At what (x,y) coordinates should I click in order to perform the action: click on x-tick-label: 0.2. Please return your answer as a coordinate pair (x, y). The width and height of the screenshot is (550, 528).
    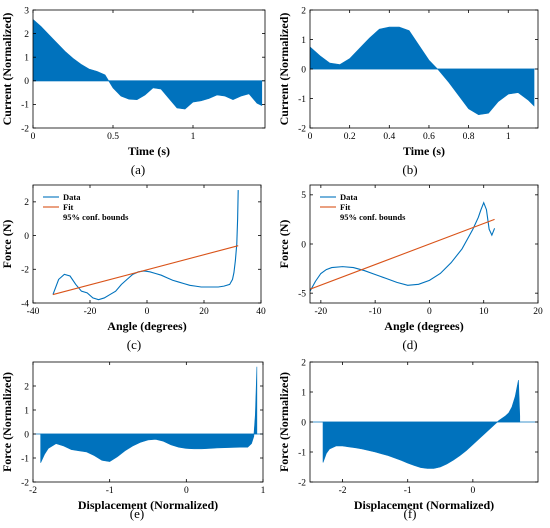
    Looking at the image, I should click on (350, 137).